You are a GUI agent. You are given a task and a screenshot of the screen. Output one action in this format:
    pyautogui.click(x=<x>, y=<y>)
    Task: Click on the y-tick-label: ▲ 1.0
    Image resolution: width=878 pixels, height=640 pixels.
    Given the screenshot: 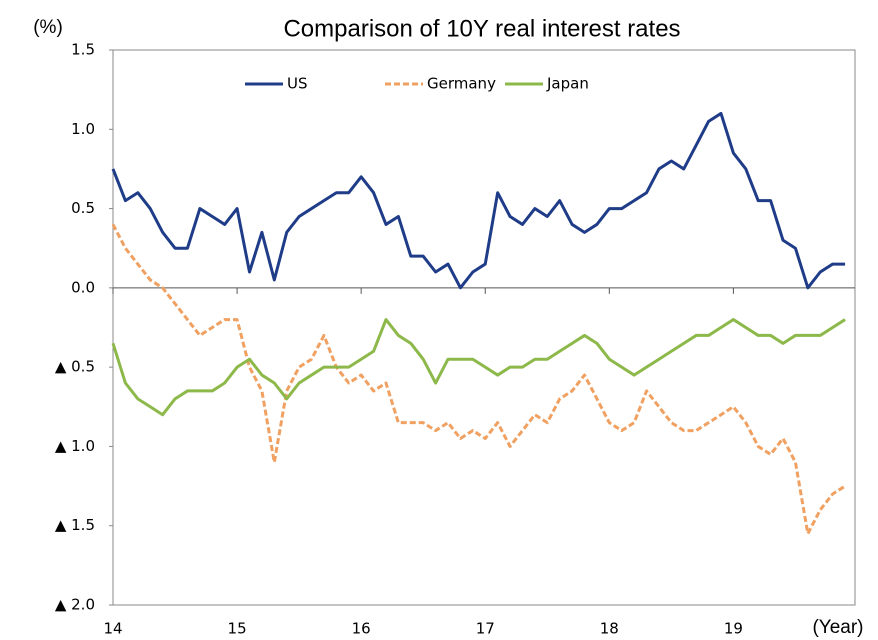 What is the action you would take?
    pyautogui.click(x=75, y=446)
    